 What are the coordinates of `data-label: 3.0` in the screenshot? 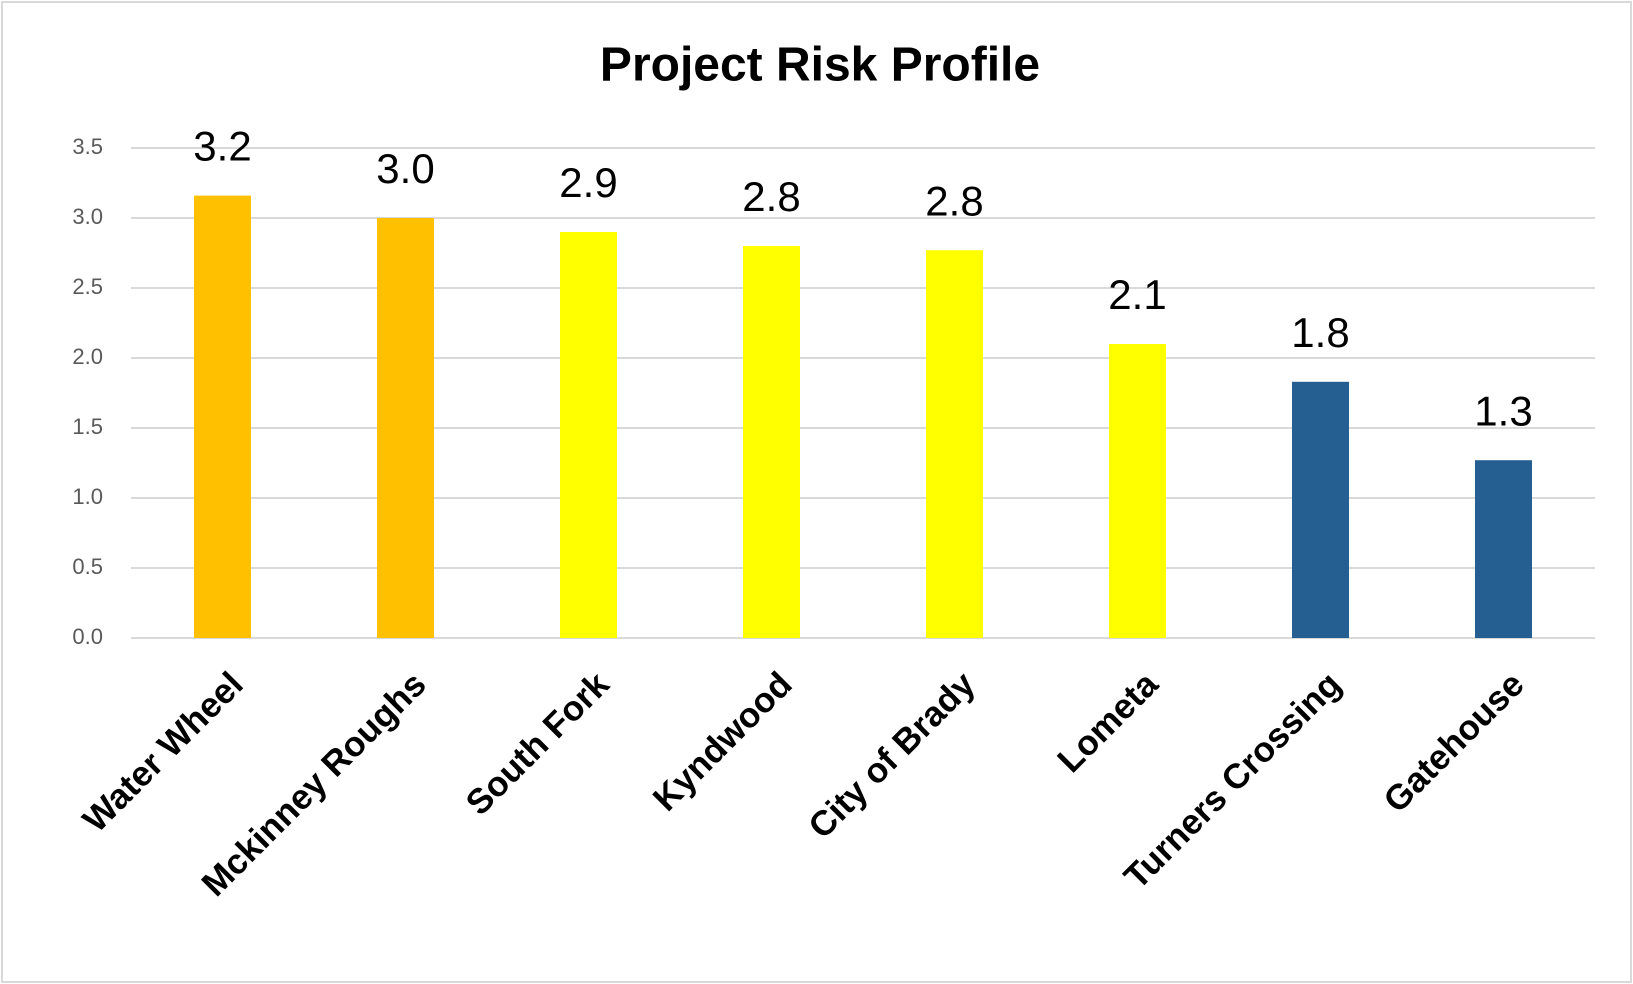 It's located at (405, 168).